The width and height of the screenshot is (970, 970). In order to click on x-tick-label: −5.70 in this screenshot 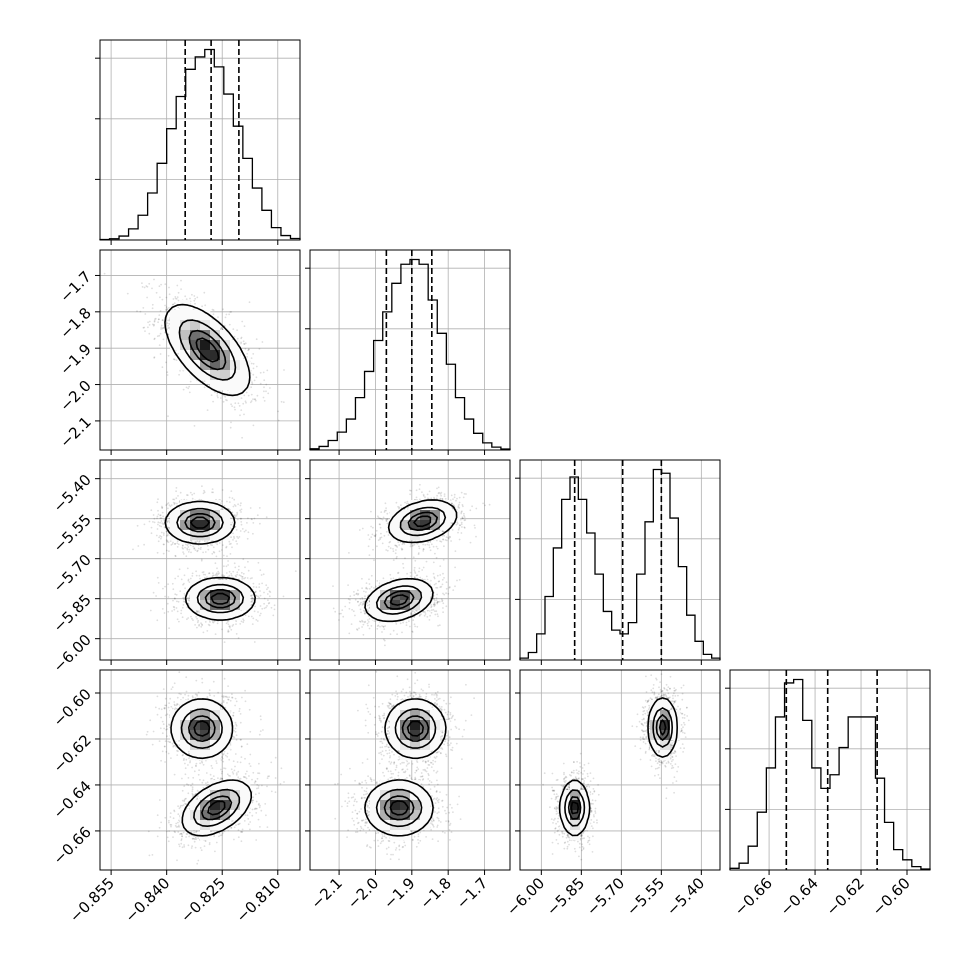, I will do `click(605, 896)`.